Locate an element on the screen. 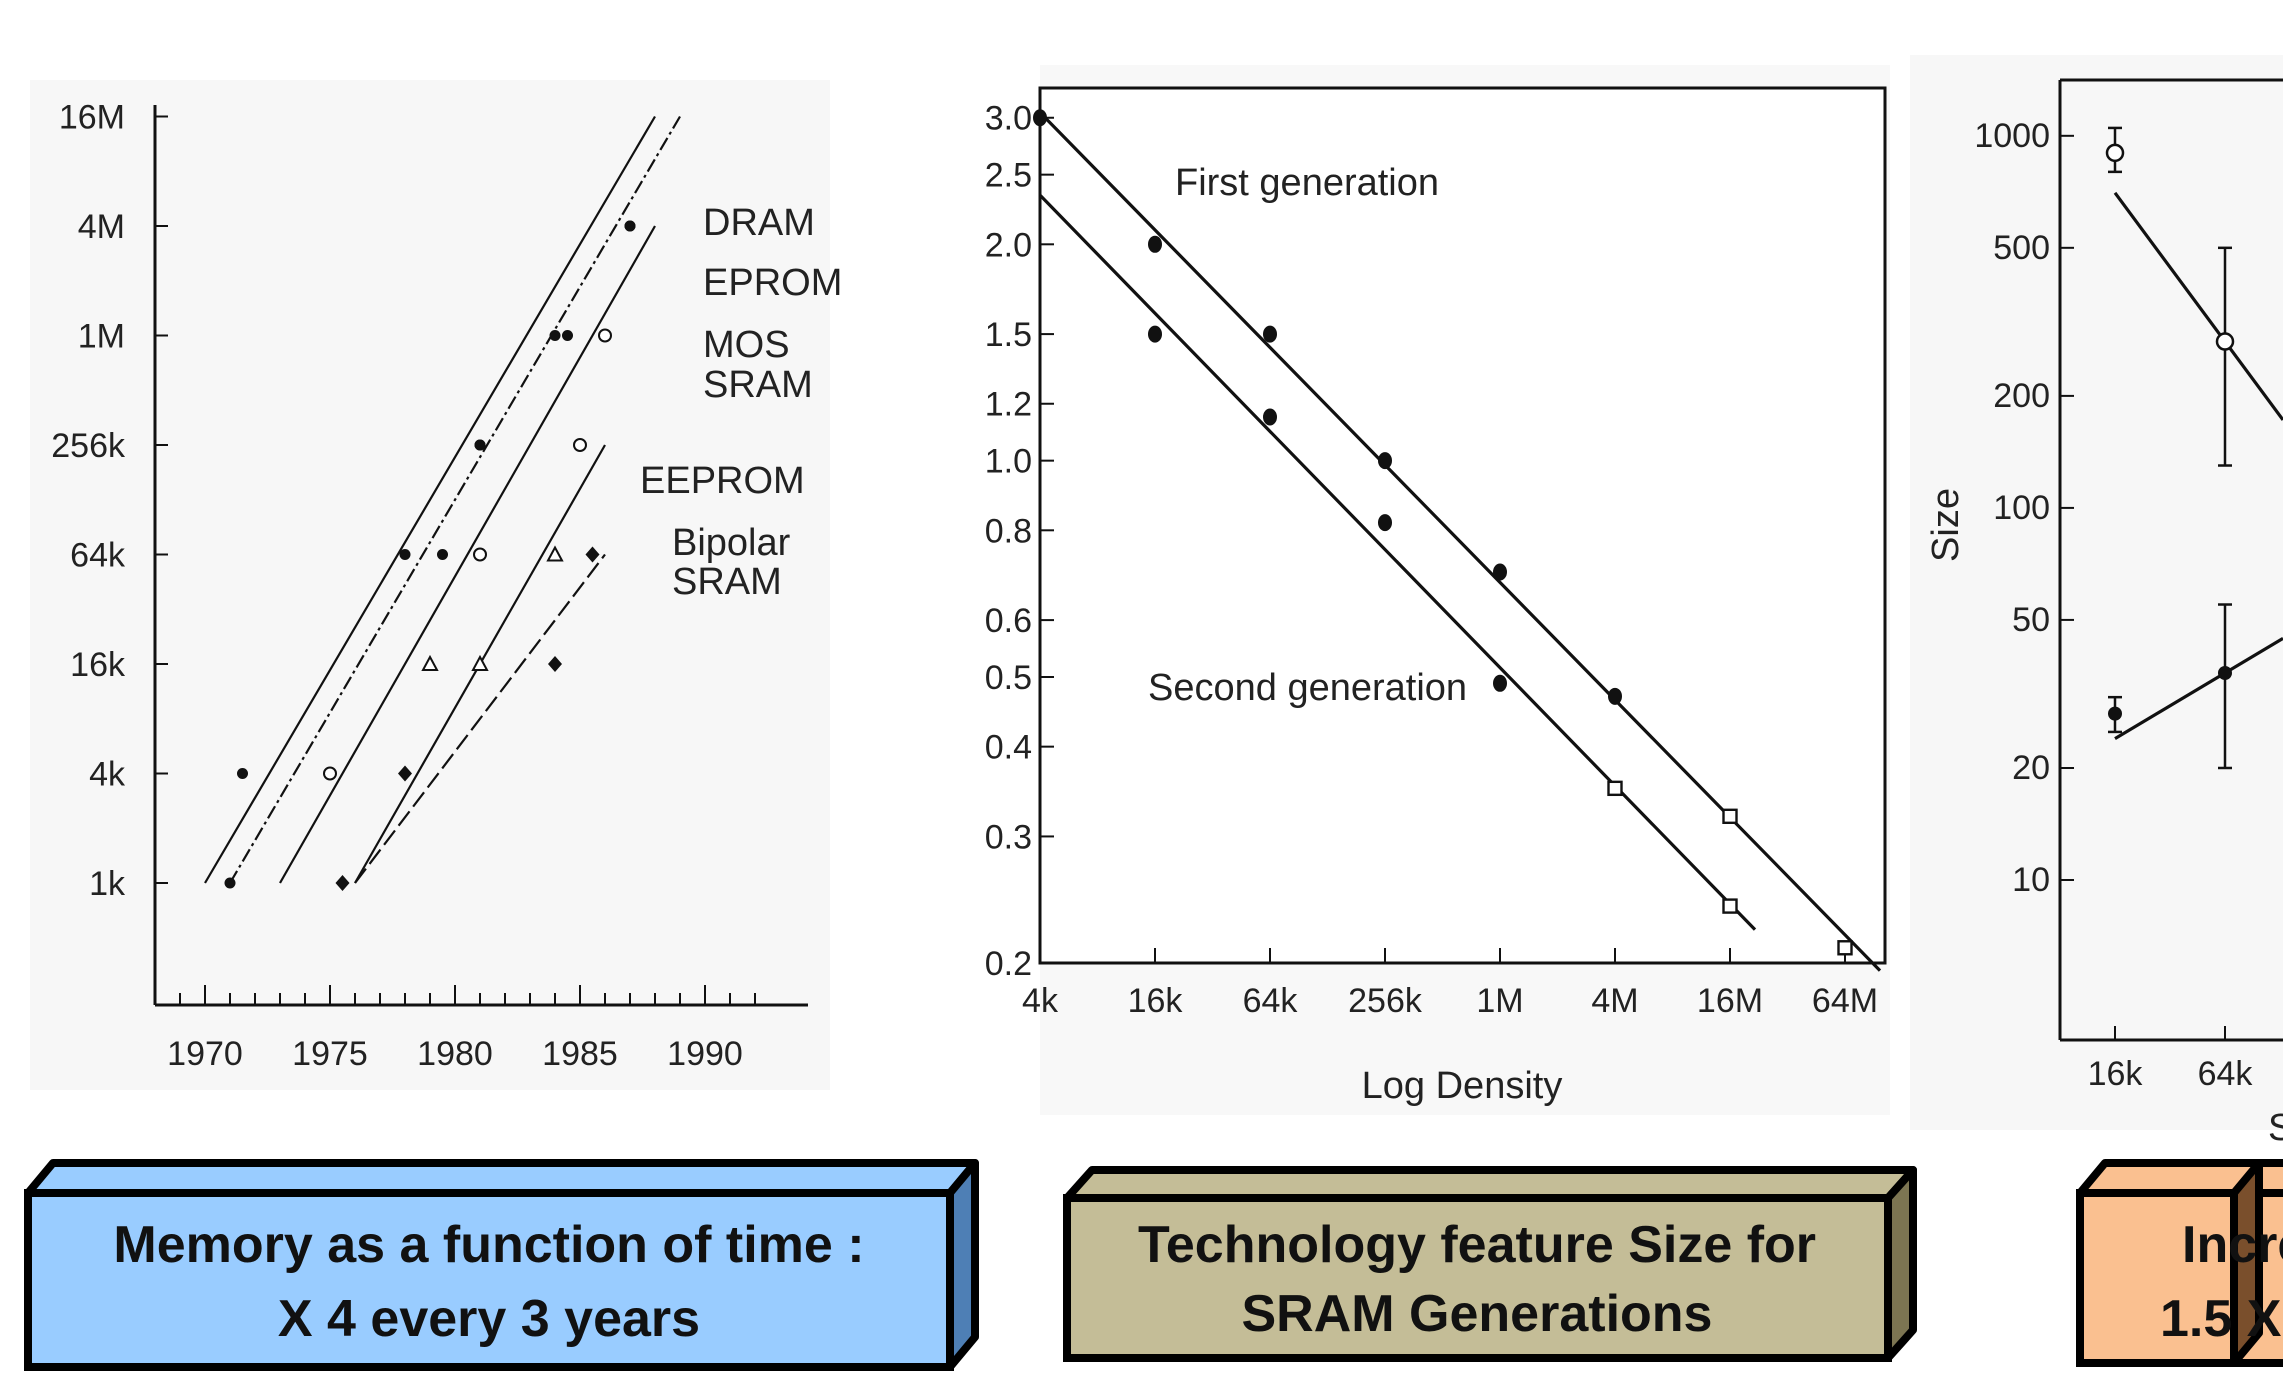 The width and height of the screenshot is (2283, 1378). x-tick-label: 256k is located at coordinates (1385, 1001).